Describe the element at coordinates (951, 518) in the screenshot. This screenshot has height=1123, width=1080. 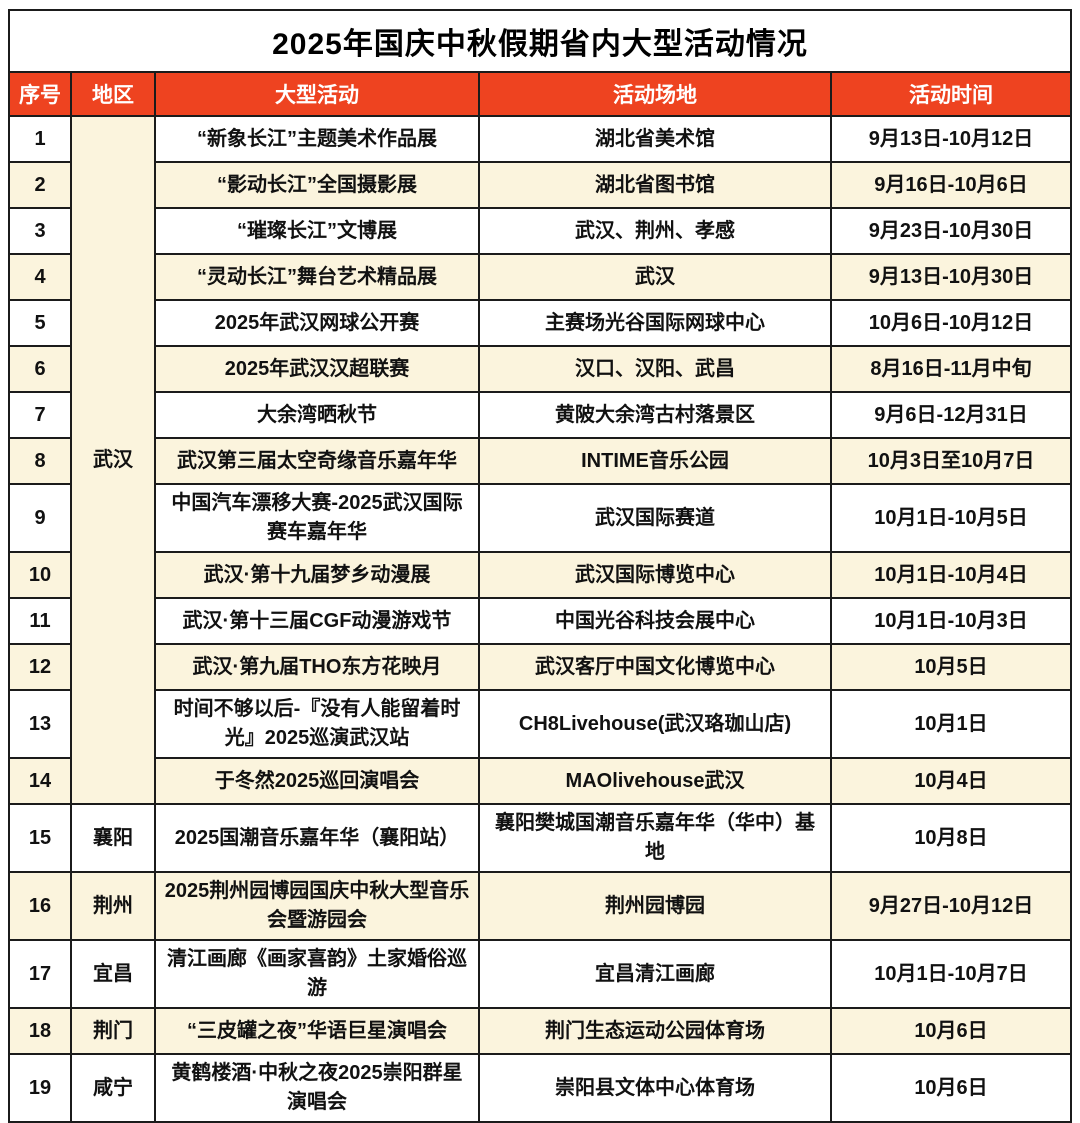
I see `time-cell: 10月1日-10月5日` at that location.